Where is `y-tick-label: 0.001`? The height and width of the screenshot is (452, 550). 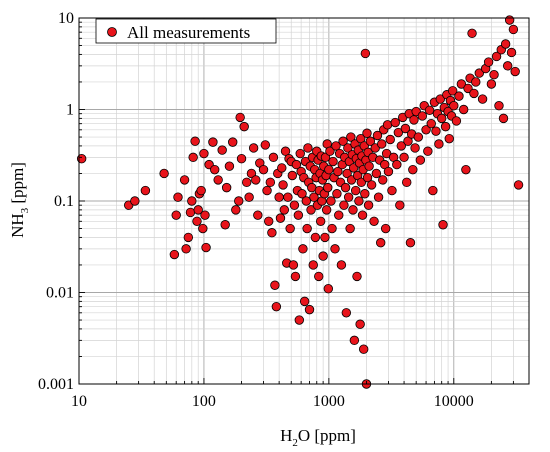 y-tick-label: 0.001 is located at coordinates (56, 384).